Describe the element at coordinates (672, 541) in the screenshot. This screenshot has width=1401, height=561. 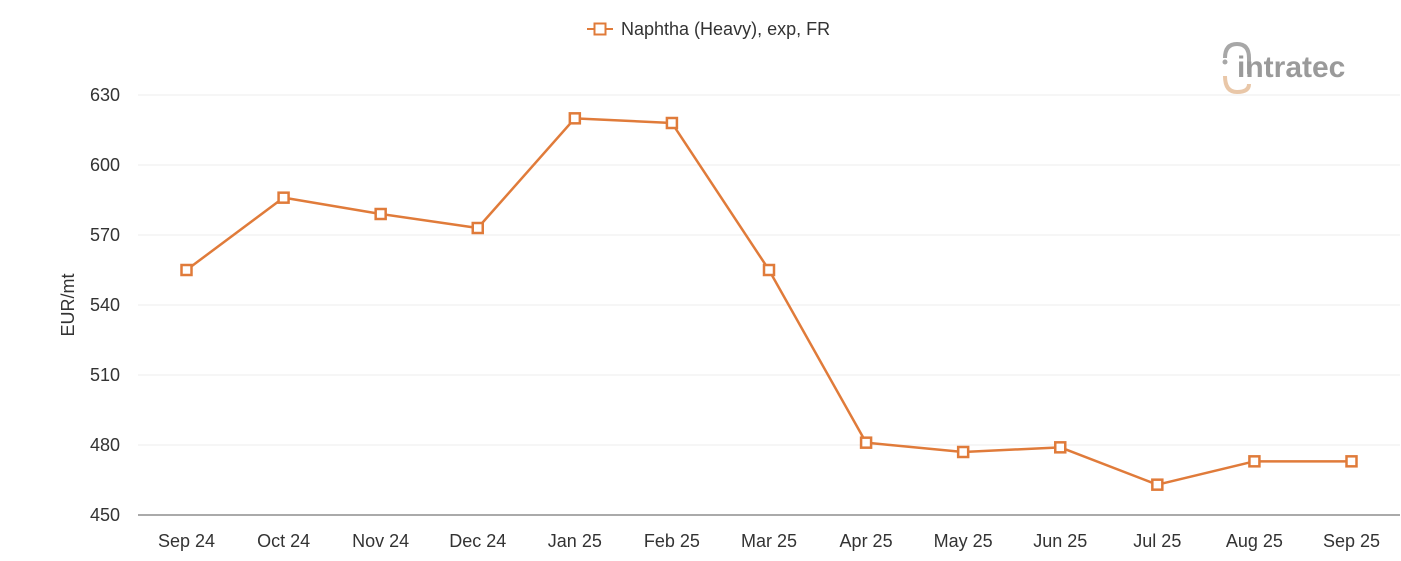
I see `x-tick-label: Feb 25` at that location.